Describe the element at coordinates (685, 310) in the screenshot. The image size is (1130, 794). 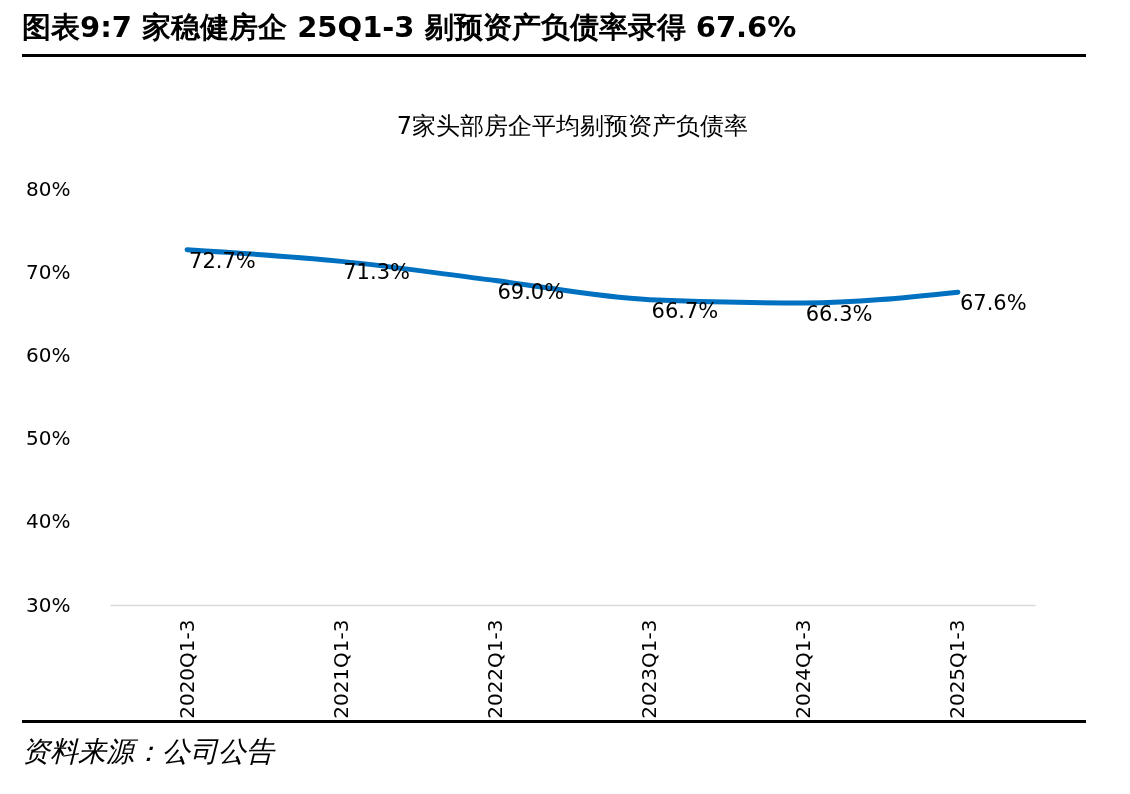
I see `data-label: 66.7%` at that location.